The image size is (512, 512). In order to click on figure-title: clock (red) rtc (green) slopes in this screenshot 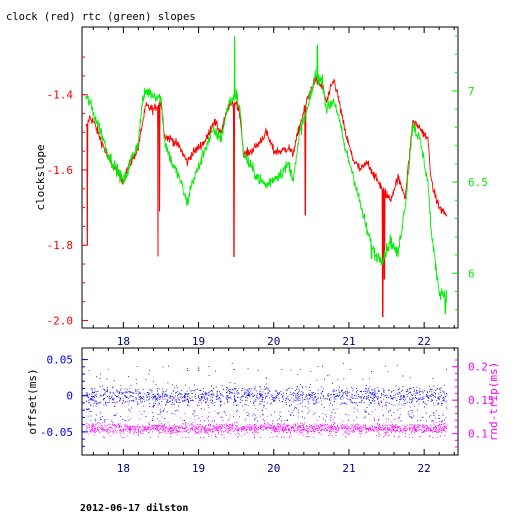, I will do `click(101, 17)`.